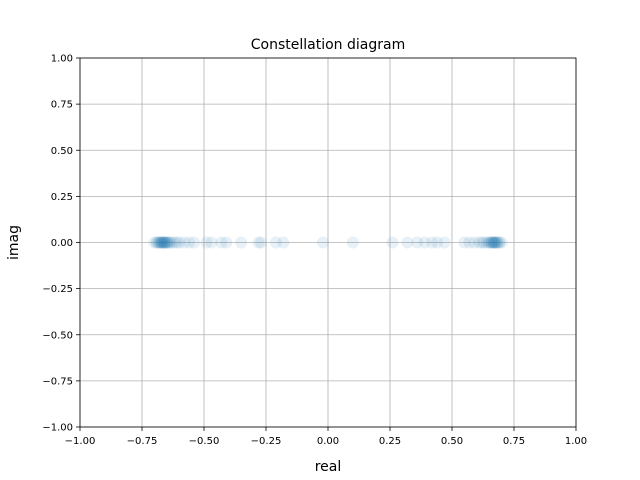  Describe the element at coordinates (57, 428) in the screenshot. I see `y-tick-label: −1.00` at that location.